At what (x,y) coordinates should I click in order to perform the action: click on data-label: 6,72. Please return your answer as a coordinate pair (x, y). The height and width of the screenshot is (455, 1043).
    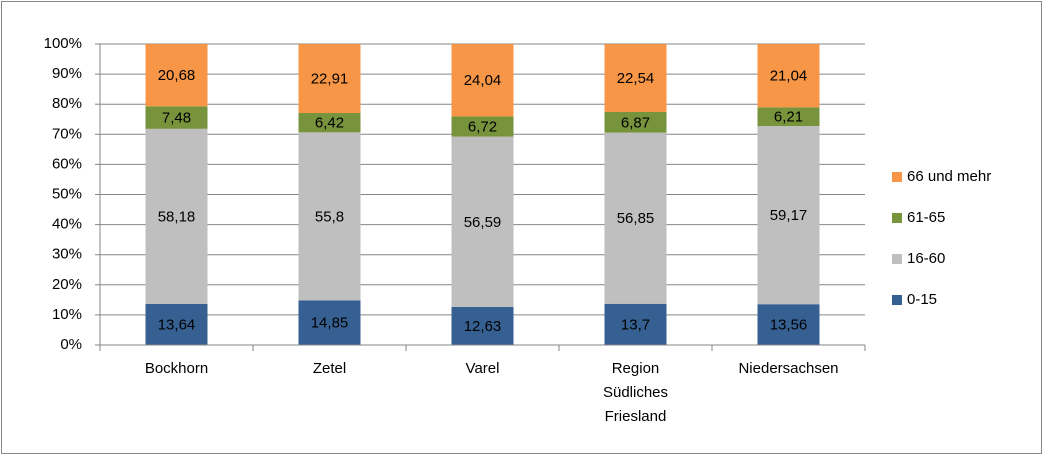
    Looking at the image, I should click on (482, 127).